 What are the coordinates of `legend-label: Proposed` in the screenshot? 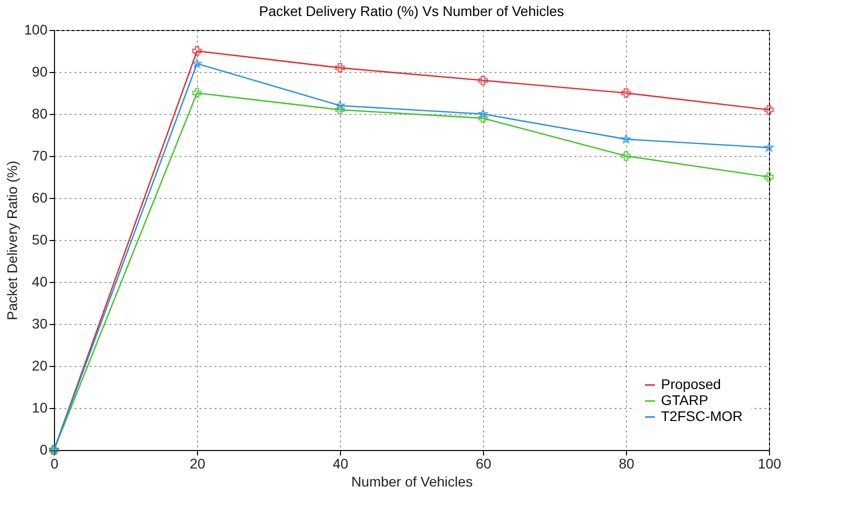 It's located at (691, 384).